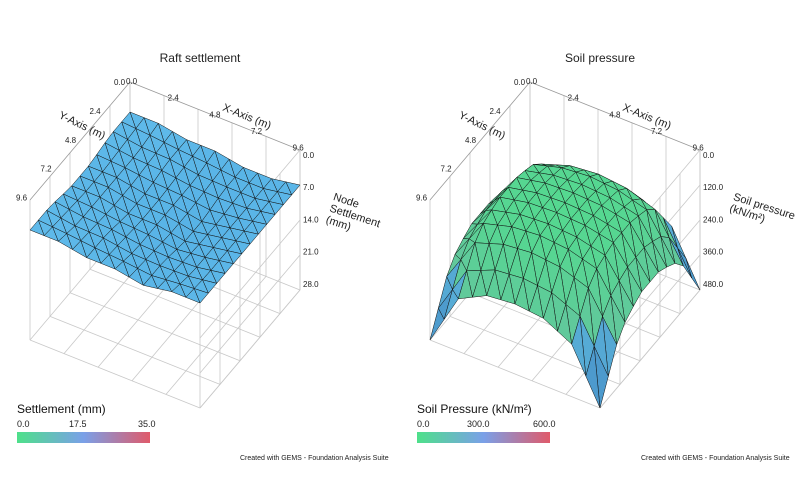  Describe the element at coordinates (200, 58) in the screenshot. I see `chart-title: Raft settlement` at that location.